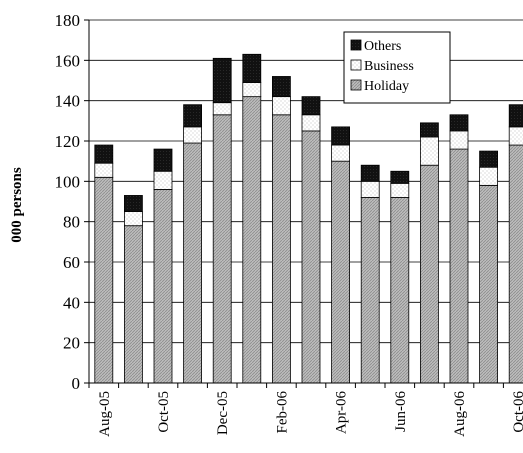 Image resolution: width=523 pixels, height=453 pixels. I want to click on legend-swatch-business, so click(356, 65).